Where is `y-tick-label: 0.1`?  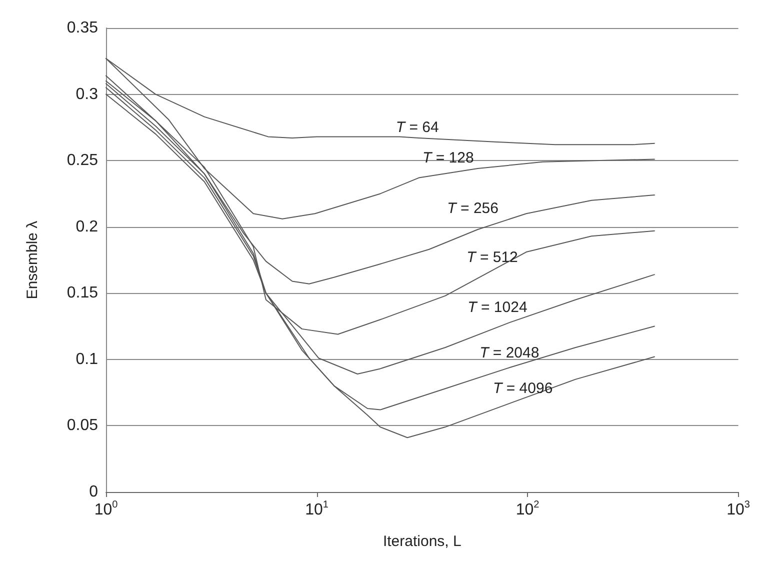 y-tick-label: 0.1 is located at coordinates (87, 359).